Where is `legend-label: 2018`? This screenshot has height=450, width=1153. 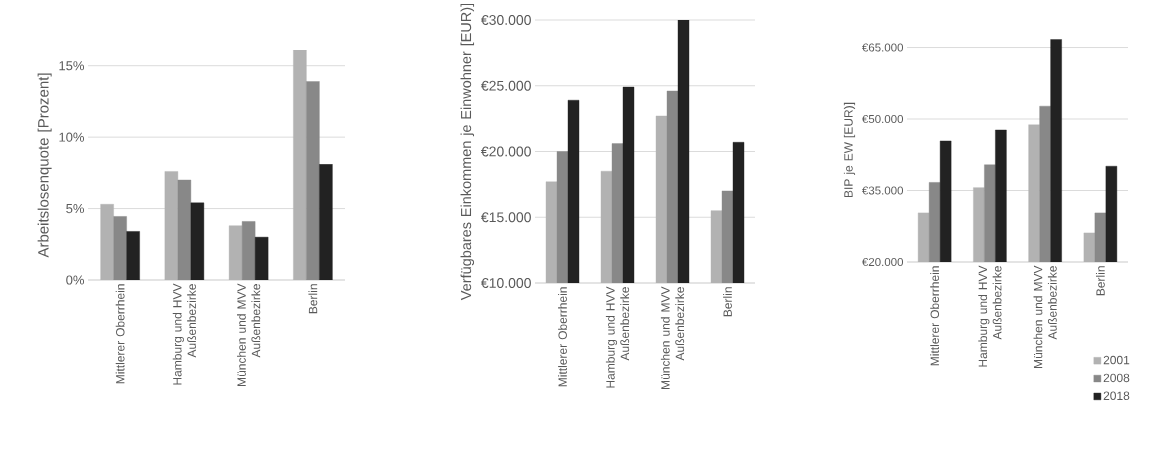
legend-label: 2018 is located at coordinates (1116, 395).